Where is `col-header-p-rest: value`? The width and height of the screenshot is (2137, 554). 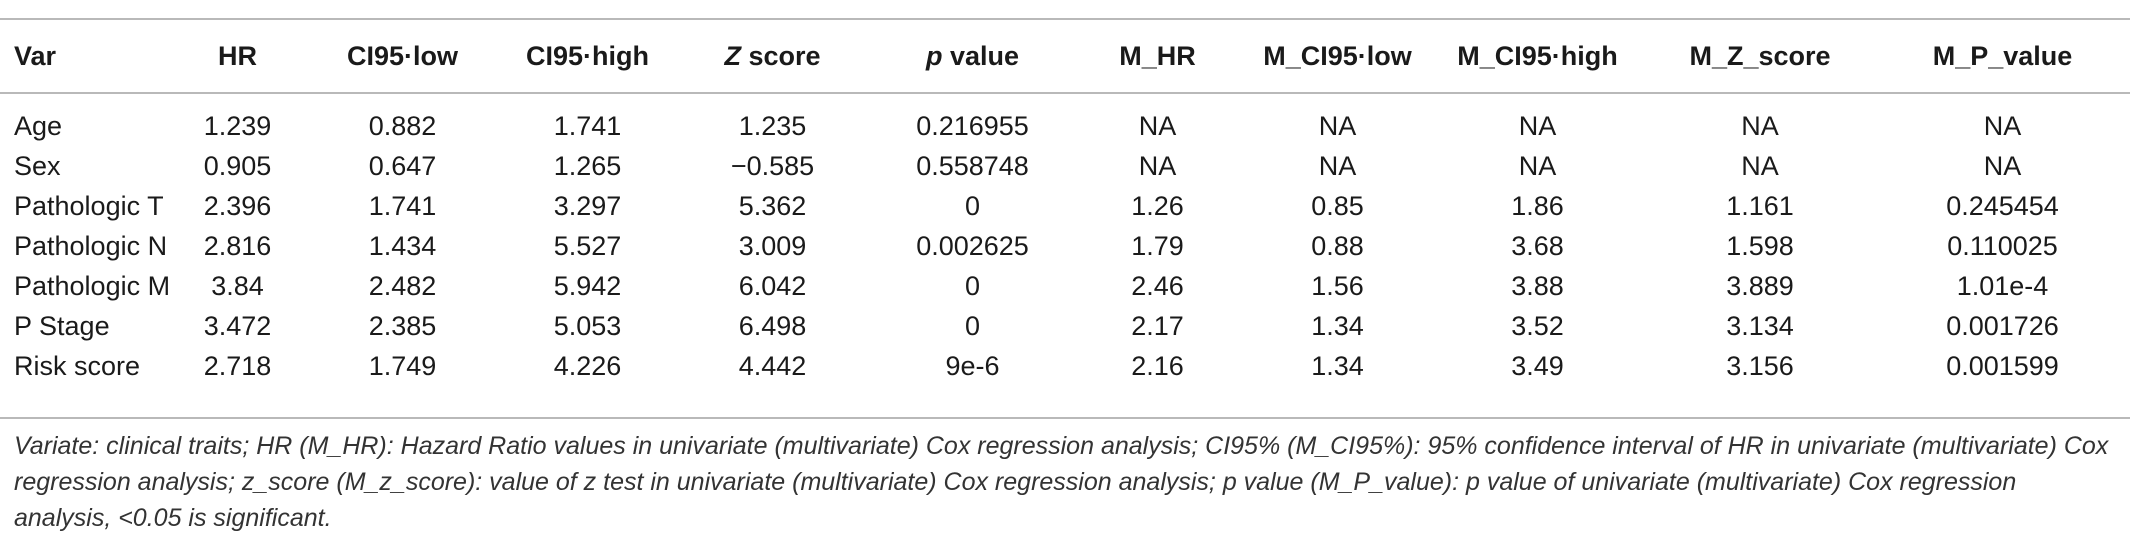
col-header-p-rest: value is located at coordinates (981, 55).